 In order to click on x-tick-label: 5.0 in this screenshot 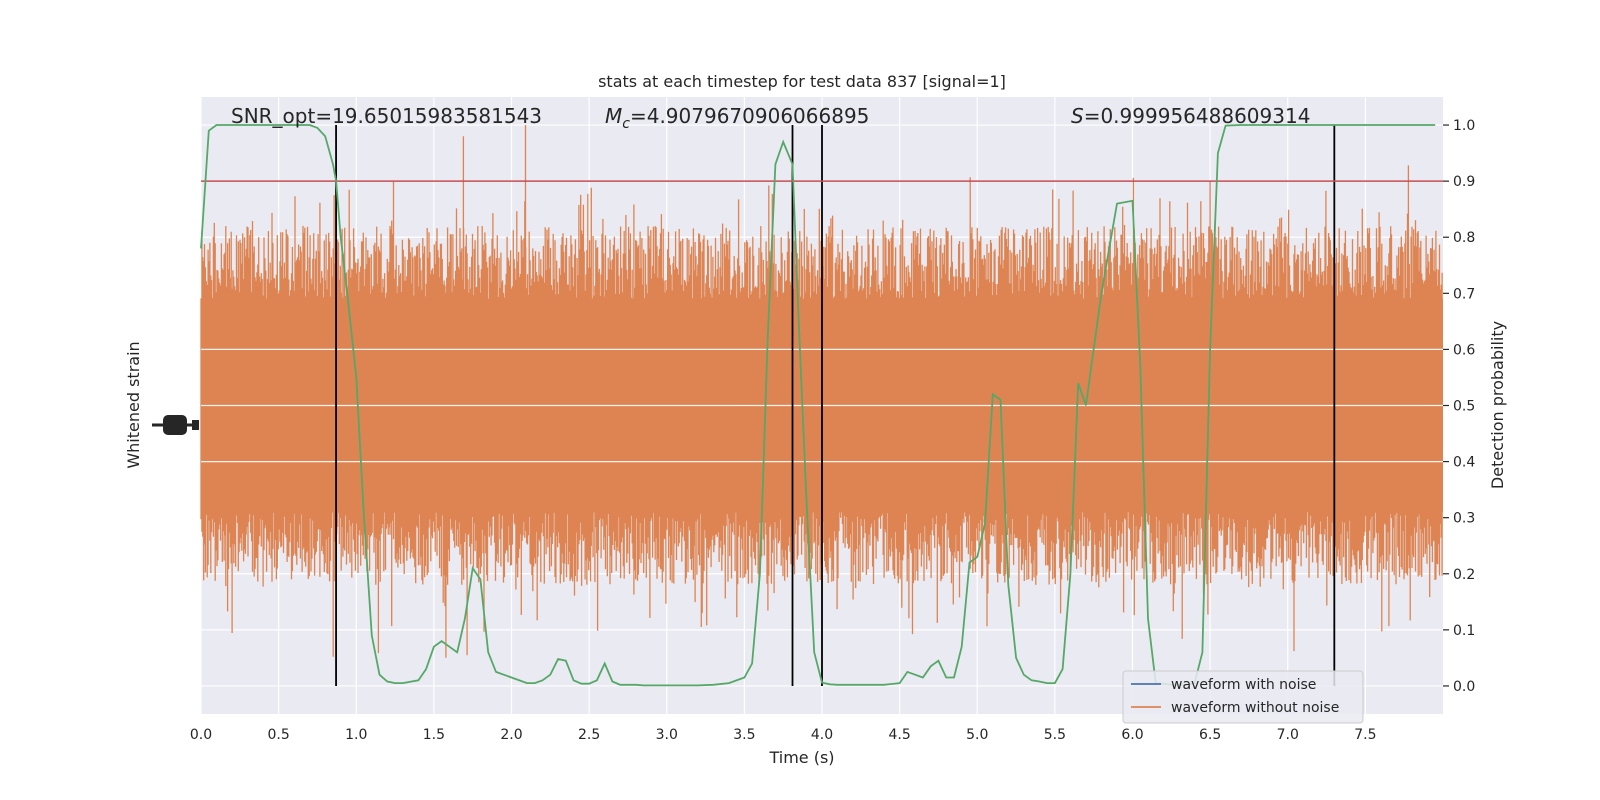, I will do `click(977, 735)`.